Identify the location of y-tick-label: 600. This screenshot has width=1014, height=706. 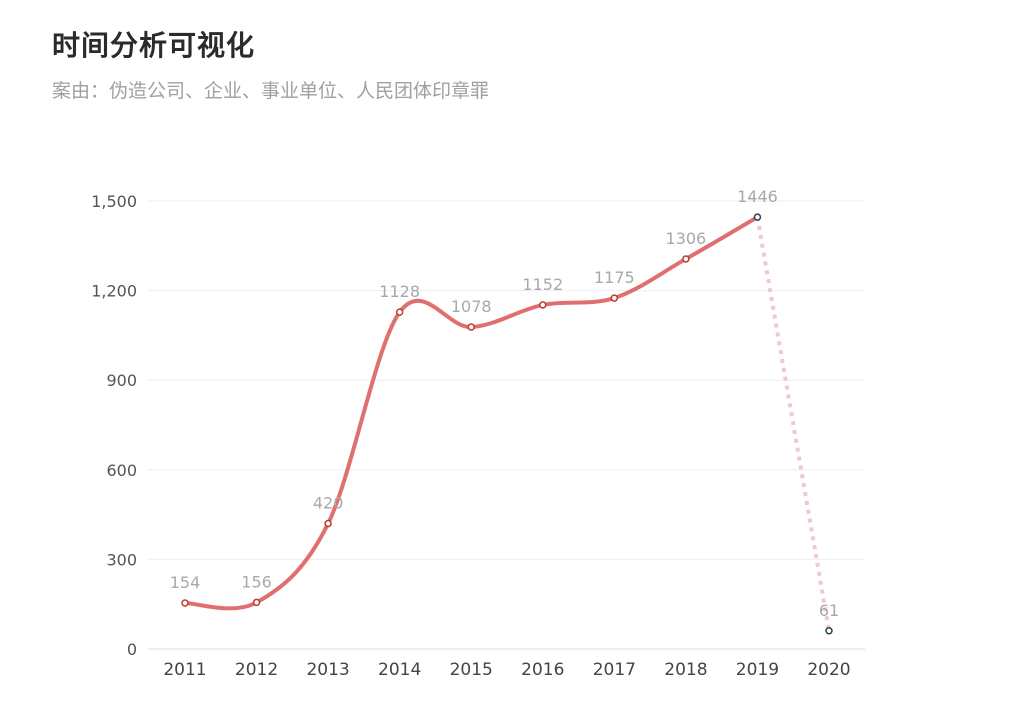
(121, 470).